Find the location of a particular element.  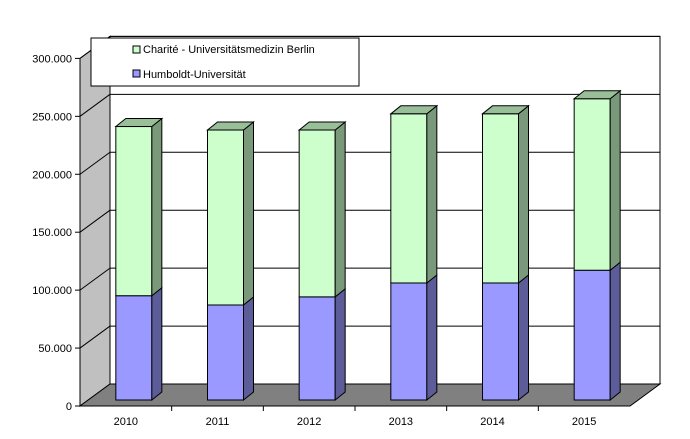

bar-stack-2013 is located at coordinates (414, 253).